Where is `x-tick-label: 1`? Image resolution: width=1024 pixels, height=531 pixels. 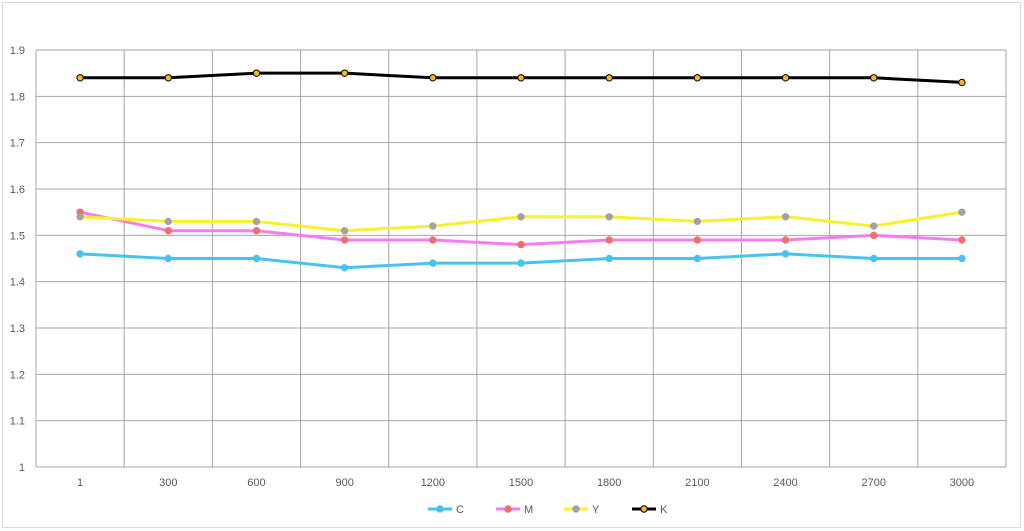 x-tick-label: 1 is located at coordinates (80, 483).